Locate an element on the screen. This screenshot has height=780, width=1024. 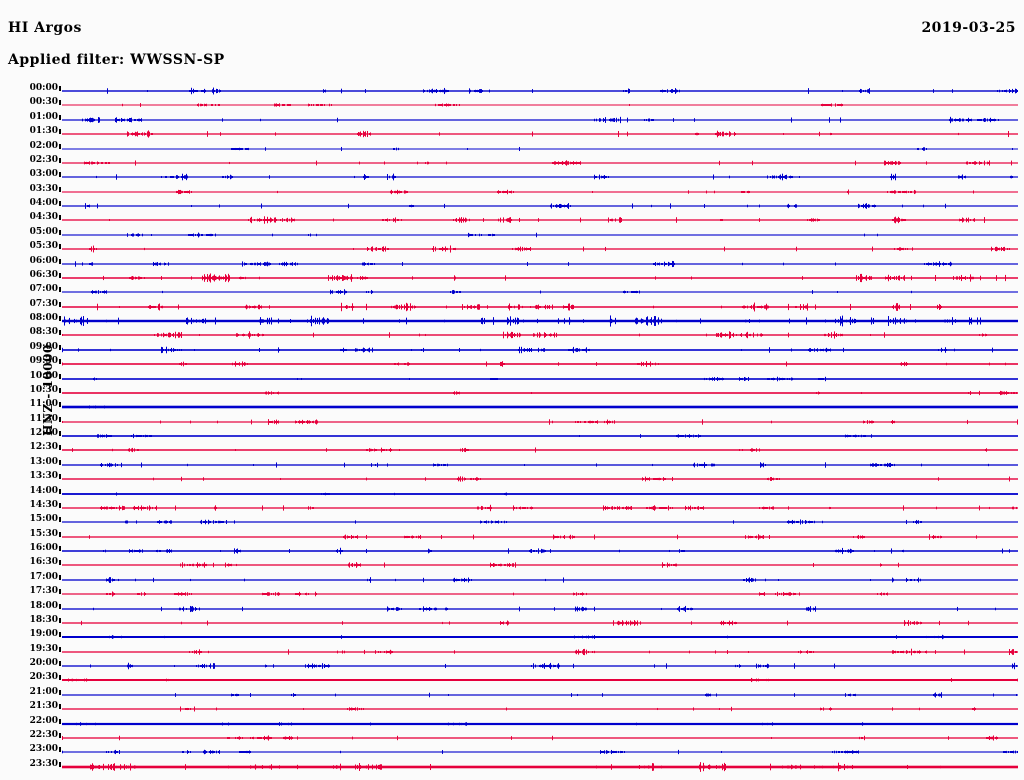
trace-row: 06:00 is located at coordinates (512, 263).